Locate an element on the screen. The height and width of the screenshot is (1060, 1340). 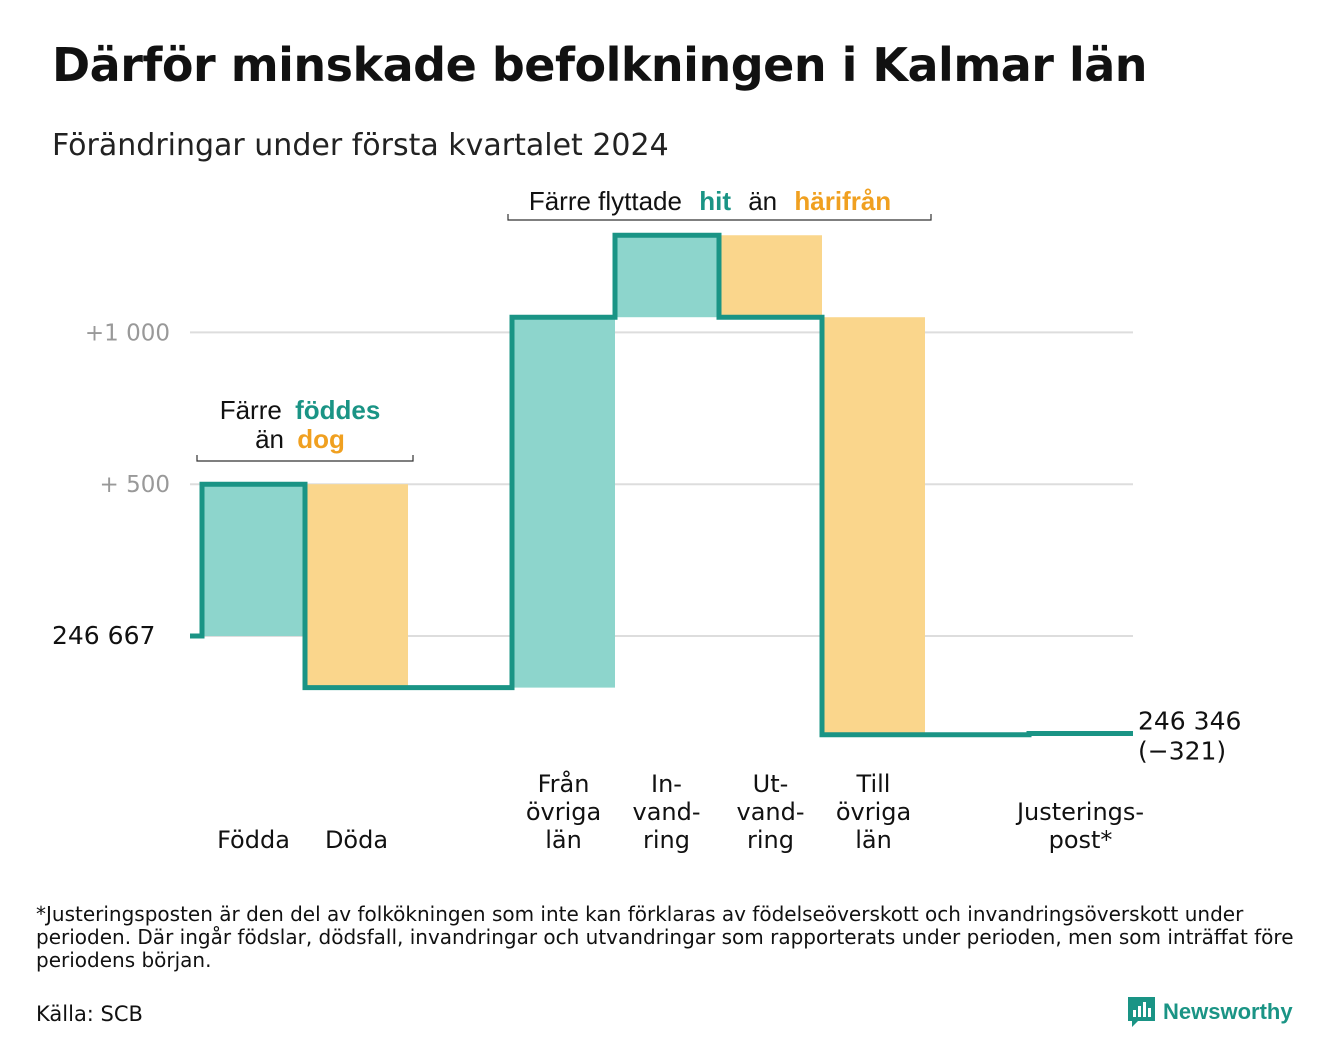
source-label: Källa: SCB is located at coordinates (89, 1014).